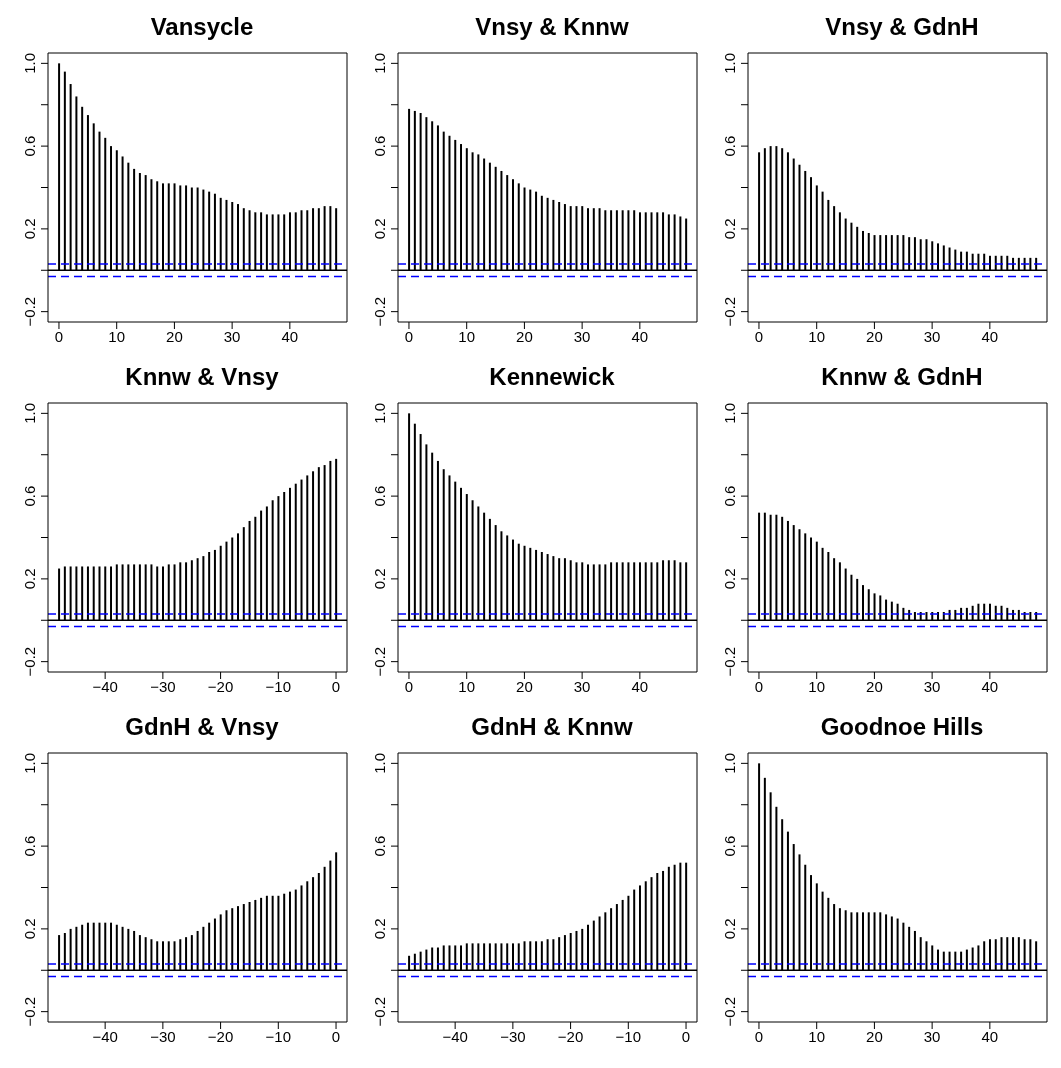 This screenshot has width=1061, height=1068. What do you see at coordinates (202, 377) in the screenshot?
I see `chart-title: Knnw & Vnsy` at bounding box center [202, 377].